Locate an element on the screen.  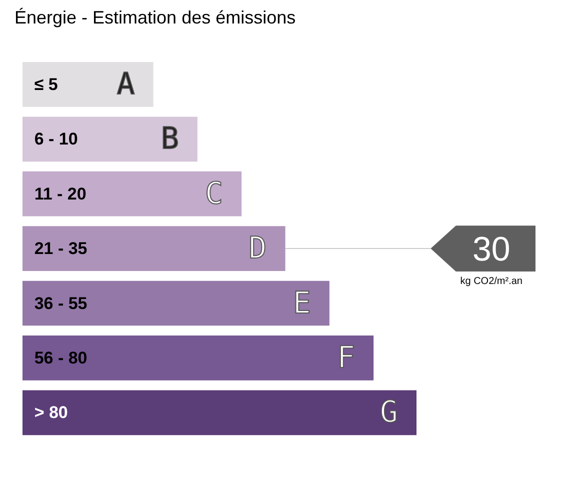
annotation: E is located at coordinates (301, 303).